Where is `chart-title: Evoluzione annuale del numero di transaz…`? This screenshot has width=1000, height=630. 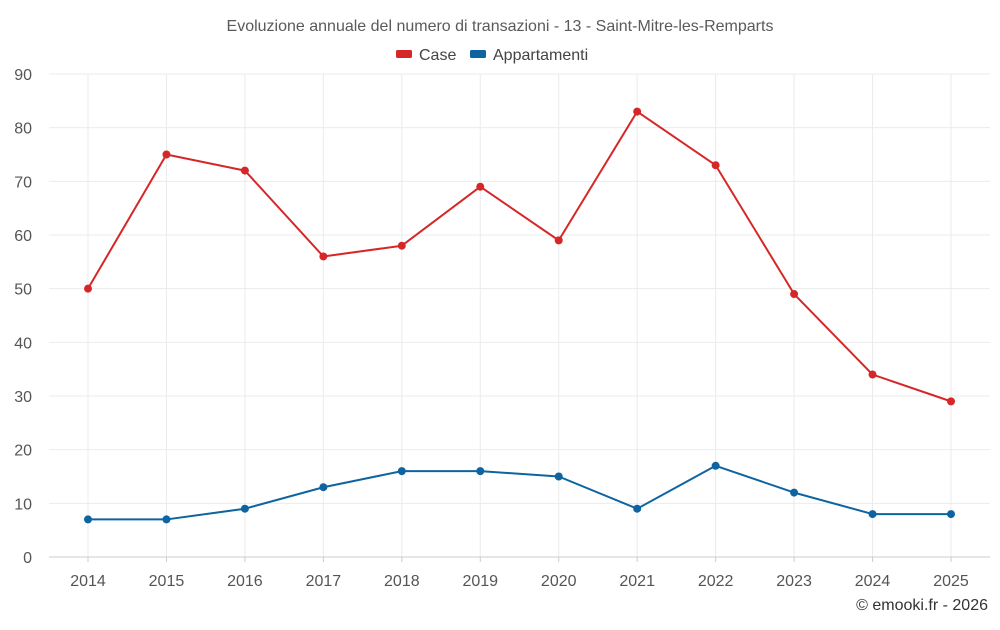
chart-title: Evoluzione annuale del numero di transaz… is located at coordinates (500, 26).